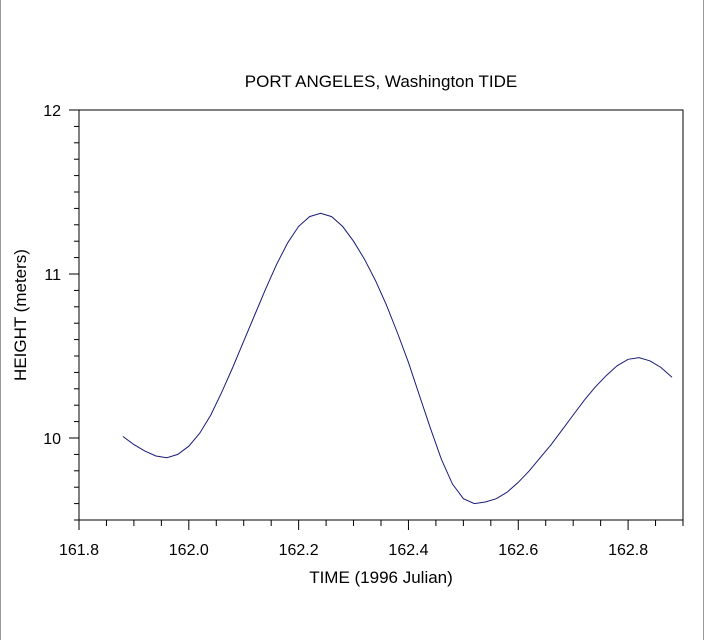 Image resolution: width=704 pixels, height=642 pixels. What do you see at coordinates (299, 550) in the screenshot?
I see `x-tick-label: 162.2` at bounding box center [299, 550].